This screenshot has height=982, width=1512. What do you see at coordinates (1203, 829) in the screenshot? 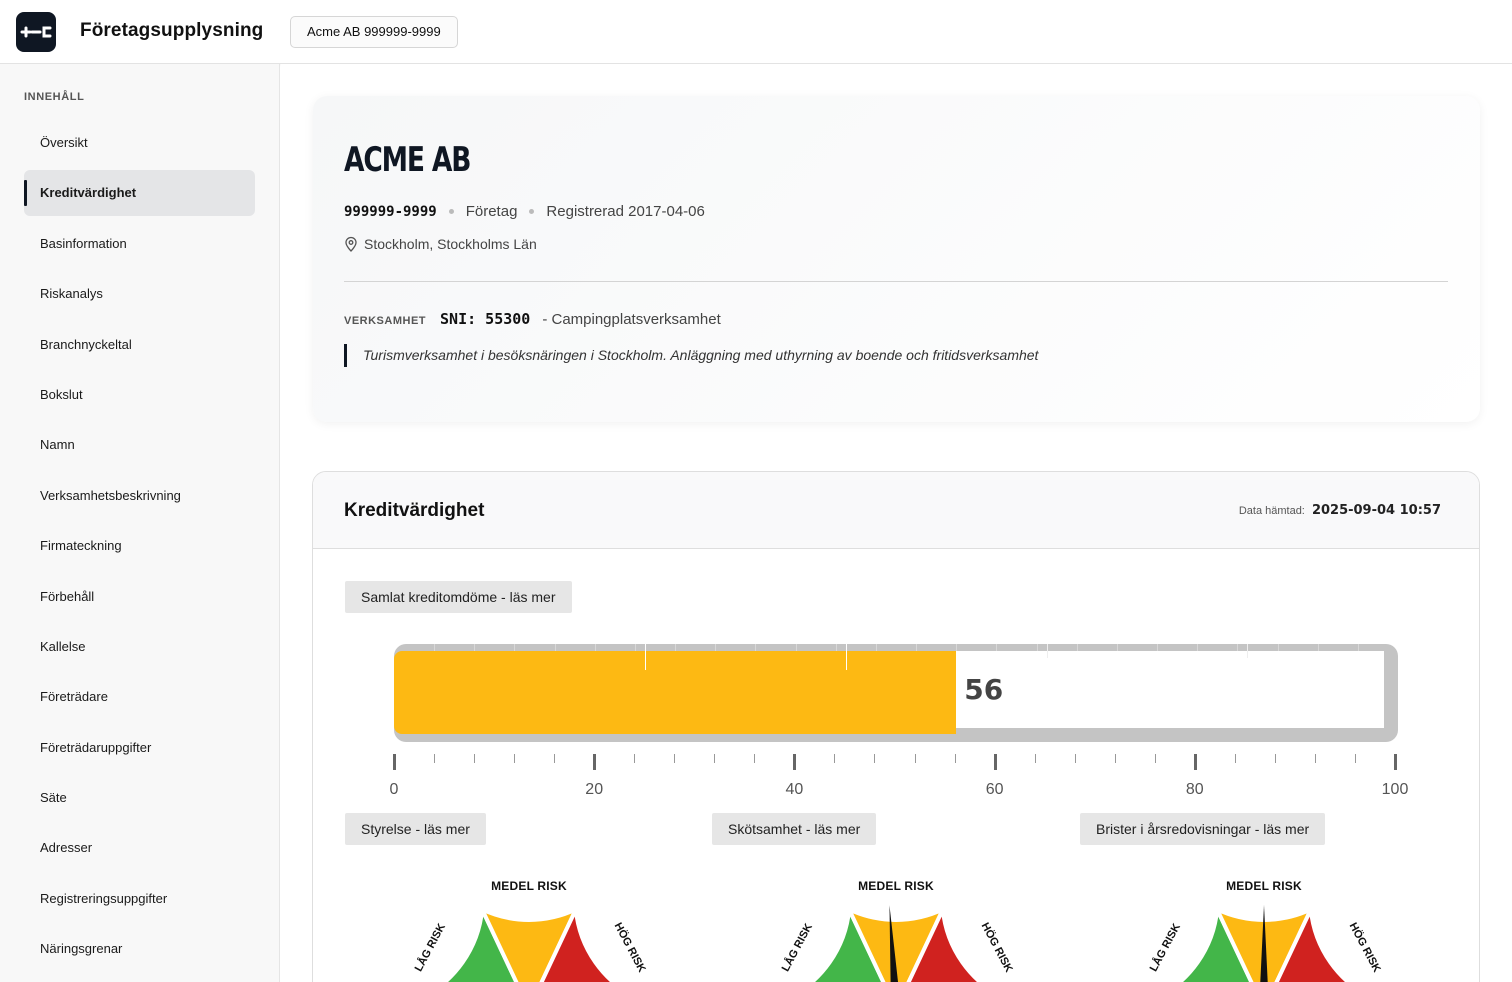
I see `arsredovisning-button: Brister i årsredovisningar - läs mer` at bounding box center [1203, 829].